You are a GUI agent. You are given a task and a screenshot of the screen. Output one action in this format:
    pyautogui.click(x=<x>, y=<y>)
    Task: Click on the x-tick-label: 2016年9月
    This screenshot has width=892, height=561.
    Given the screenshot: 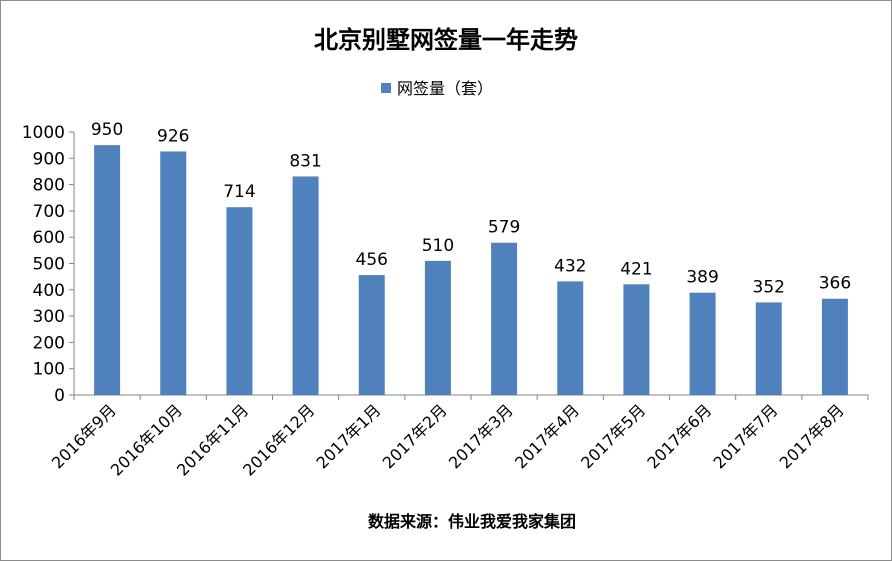 What is the action you would take?
    pyautogui.click(x=84, y=436)
    